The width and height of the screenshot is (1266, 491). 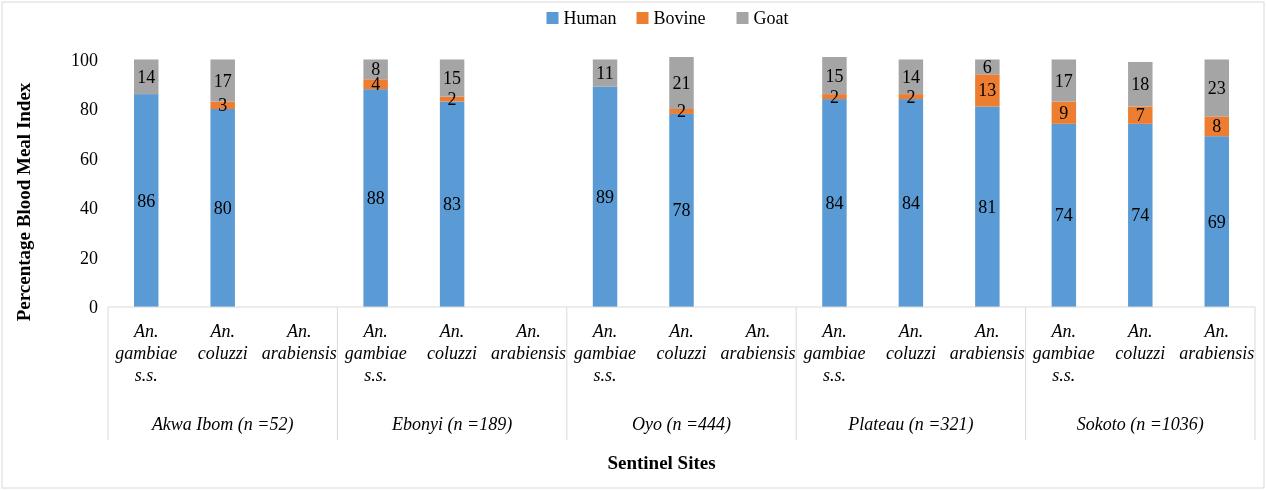 I want to click on x-axis-title: Sentinel Sites, so click(x=661, y=462).